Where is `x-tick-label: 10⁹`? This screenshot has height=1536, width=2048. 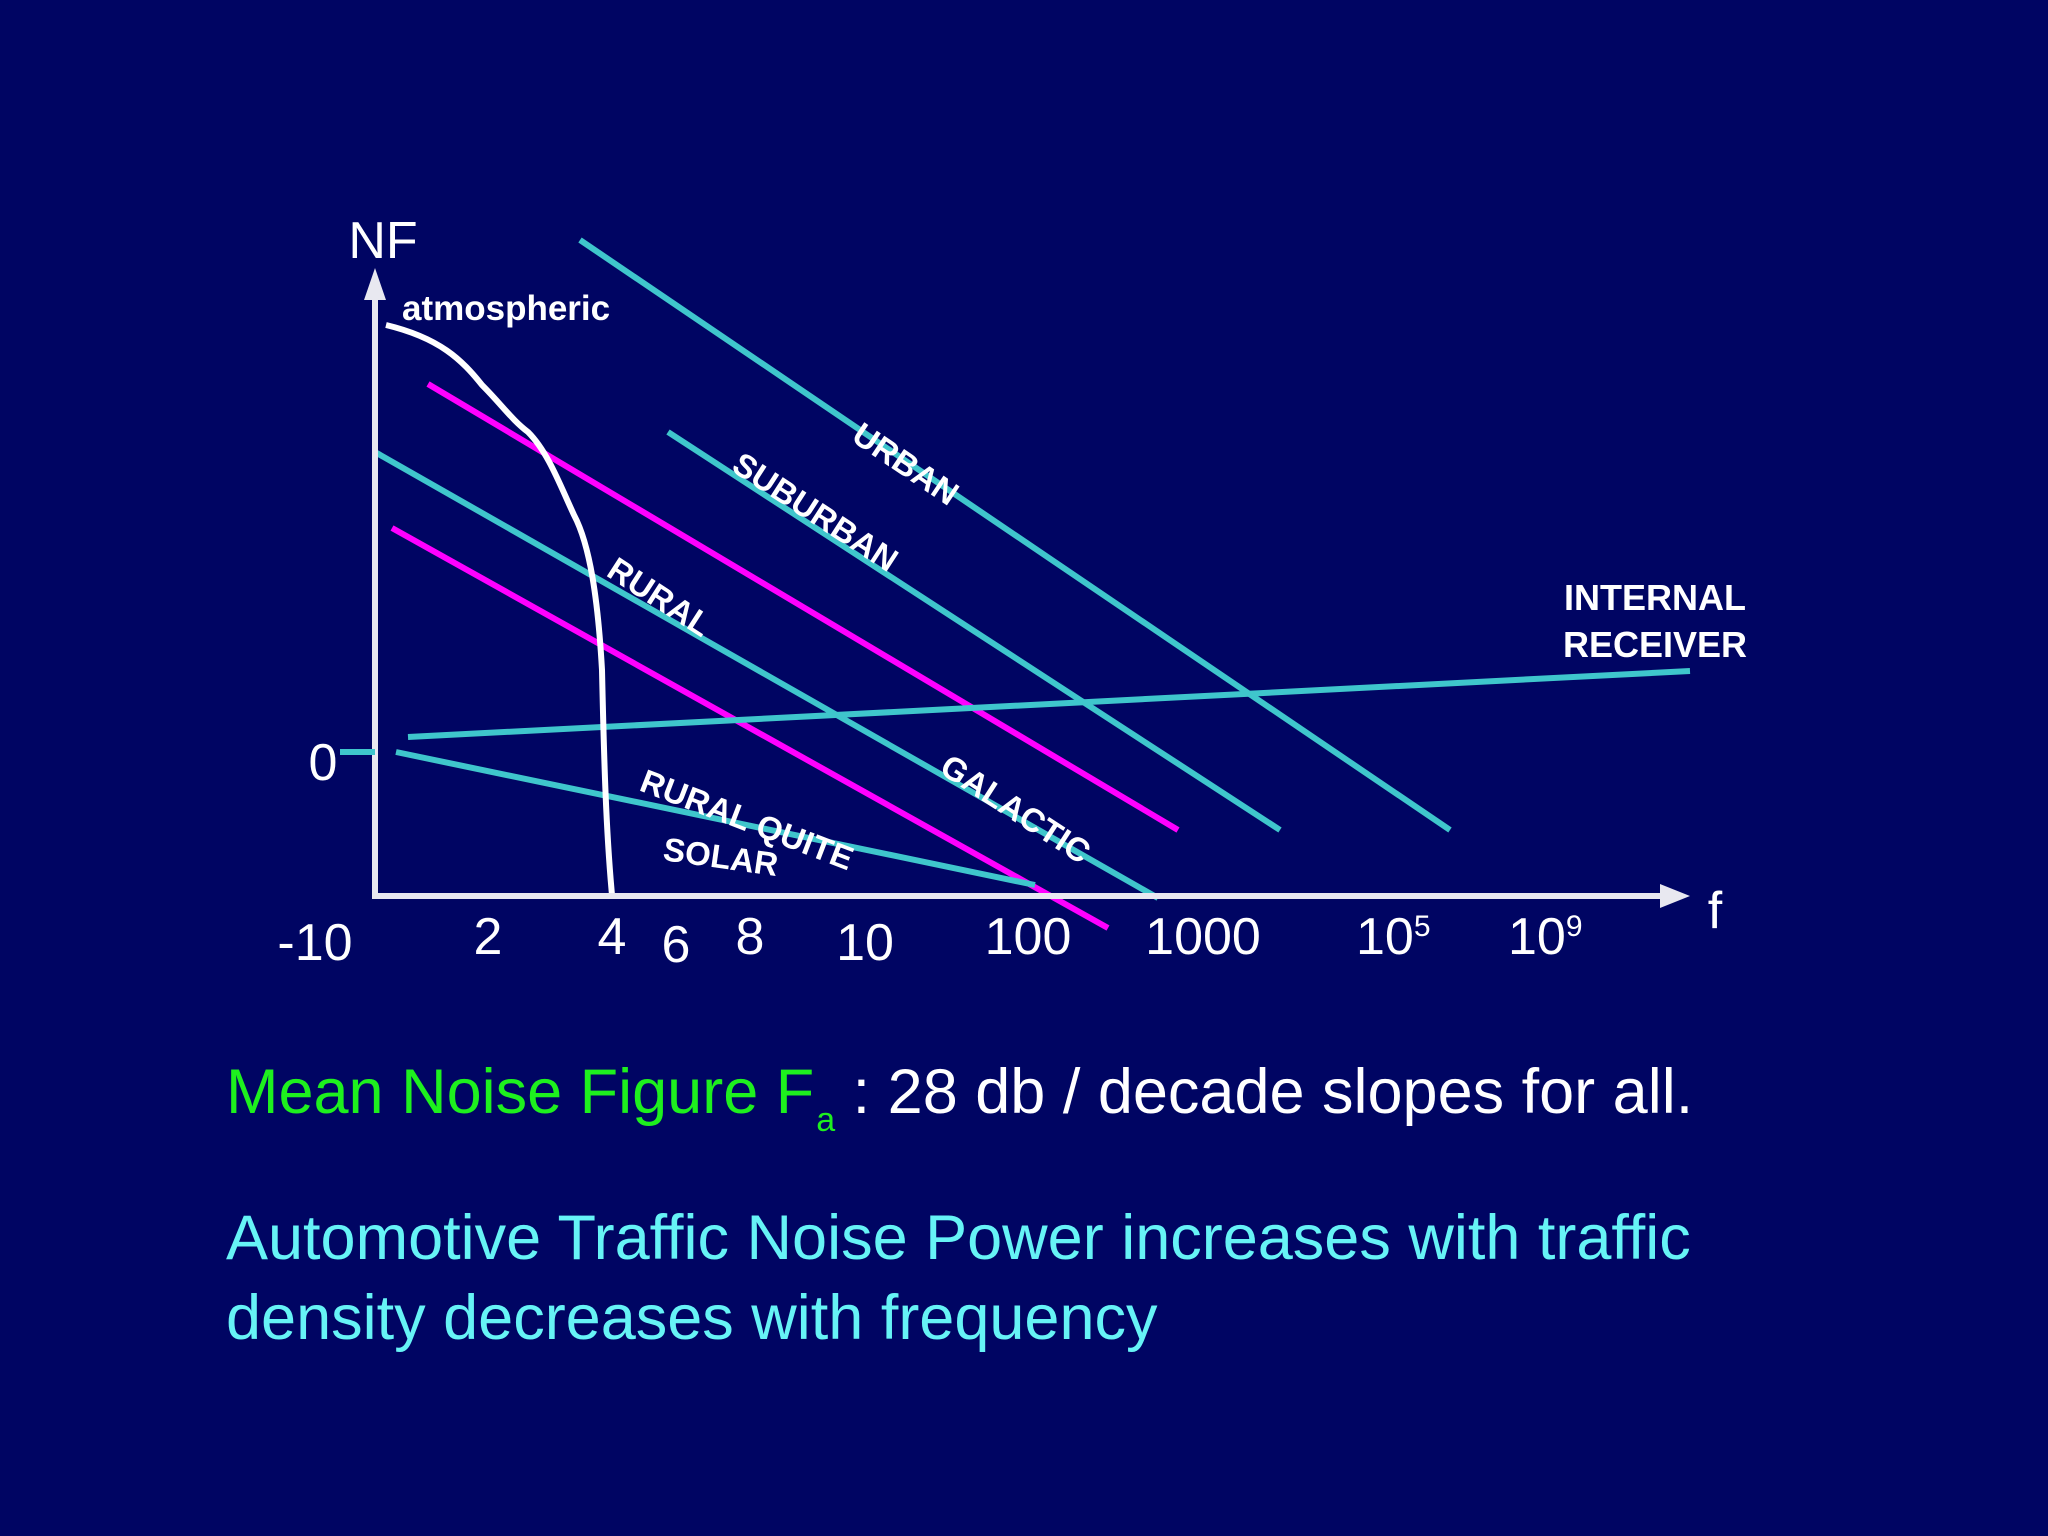
x-tick-label: 10⁹ is located at coordinates (1545, 937).